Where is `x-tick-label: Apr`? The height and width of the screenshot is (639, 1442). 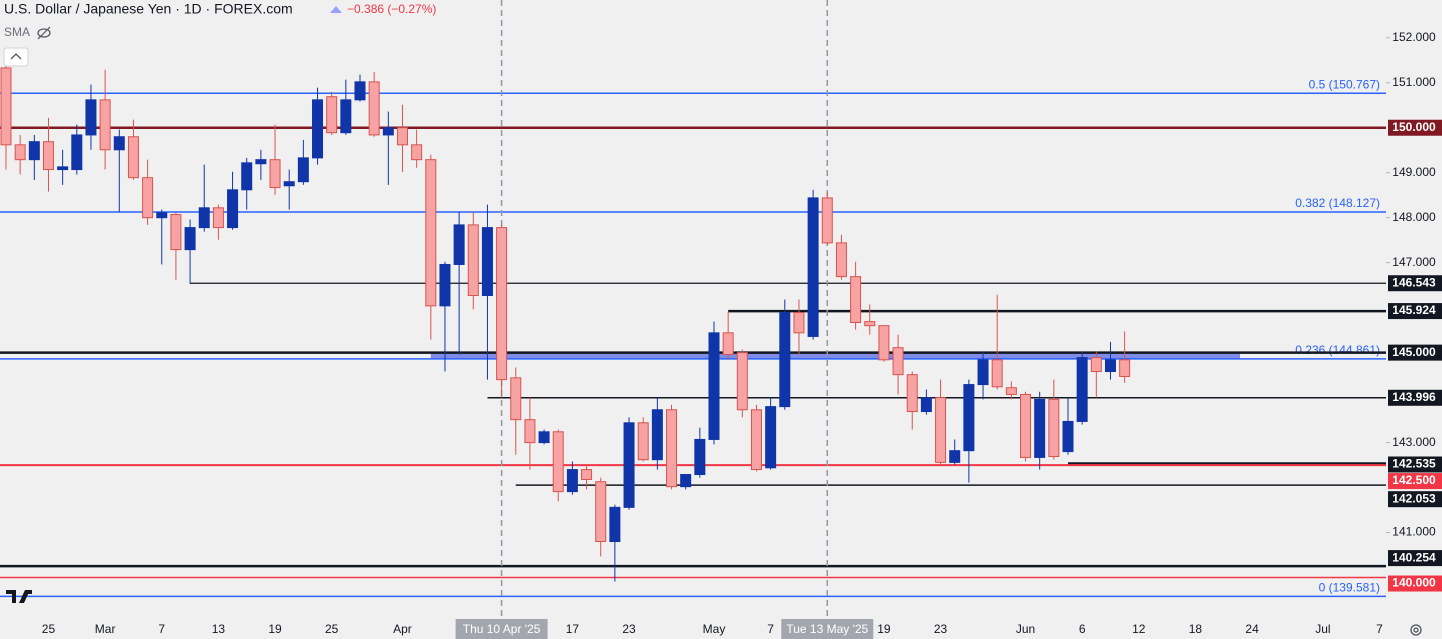 x-tick-label: Apr is located at coordinates (402, 629).